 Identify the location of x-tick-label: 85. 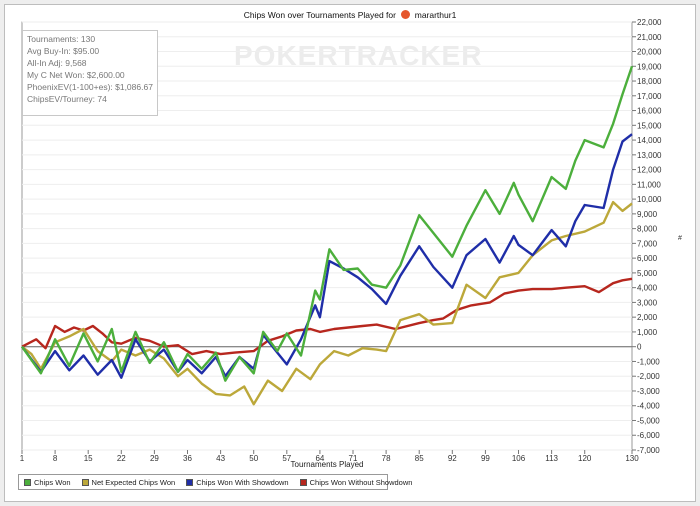
(419, 458).